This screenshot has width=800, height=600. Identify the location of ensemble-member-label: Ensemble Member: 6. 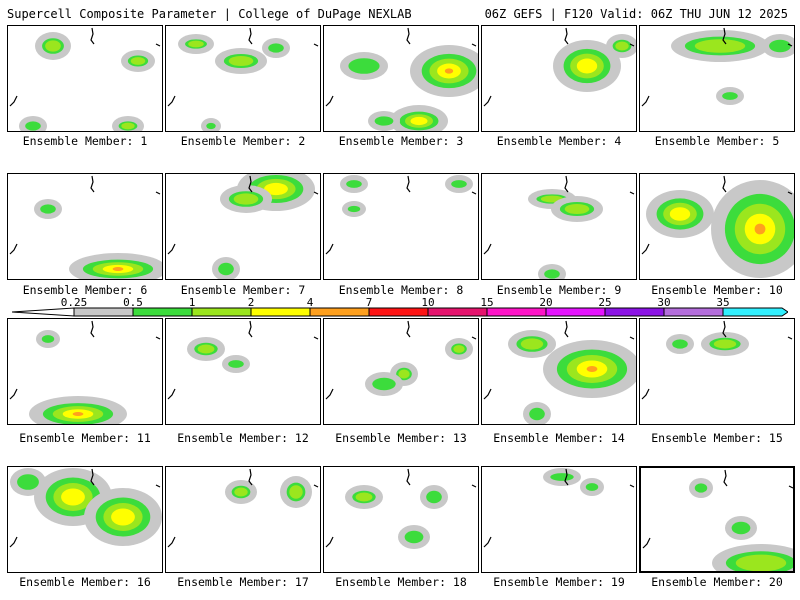
(85, 290).